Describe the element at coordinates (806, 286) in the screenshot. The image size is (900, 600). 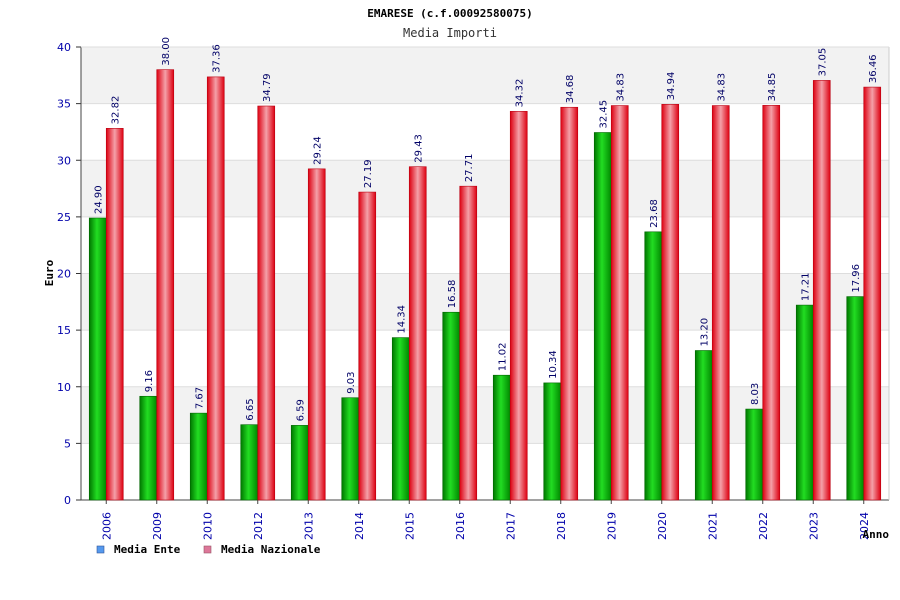
I see `data-label: 17.21` at that location.